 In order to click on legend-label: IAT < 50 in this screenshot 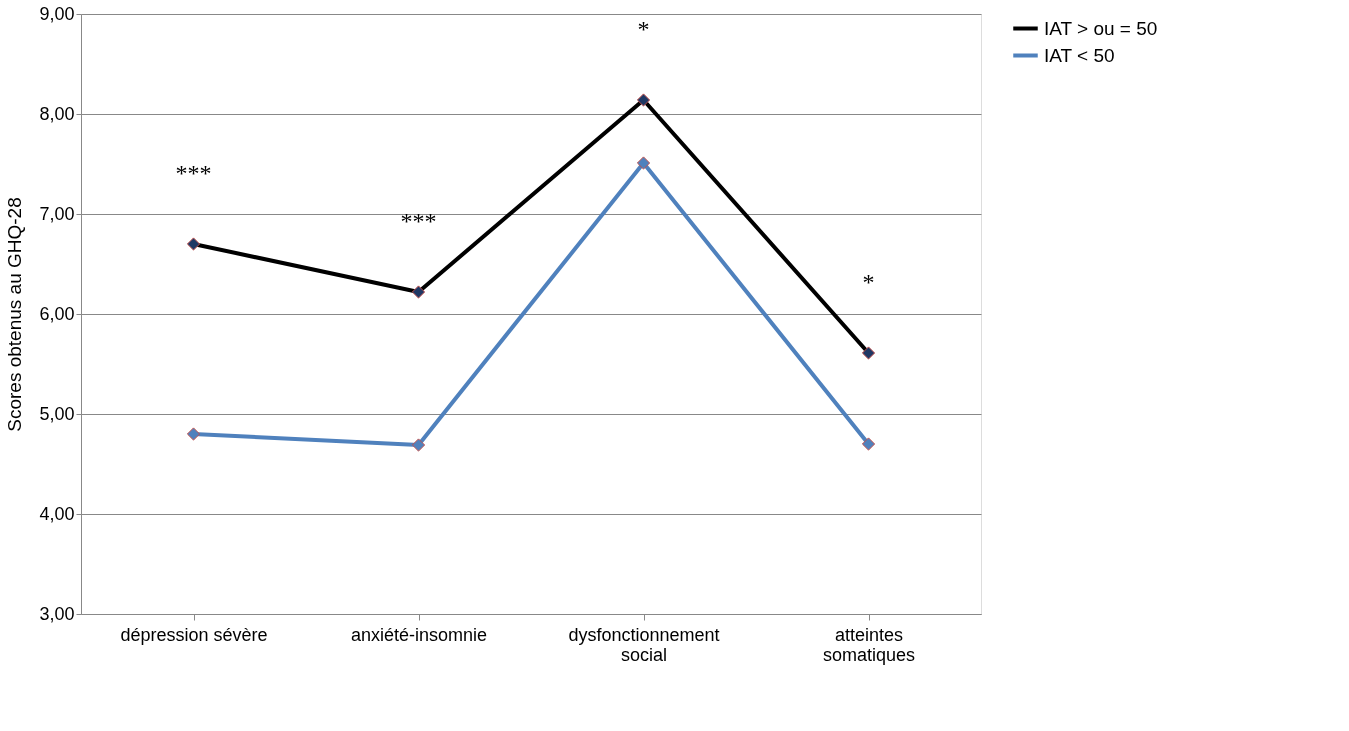, I will do `click(1079, 55)`.